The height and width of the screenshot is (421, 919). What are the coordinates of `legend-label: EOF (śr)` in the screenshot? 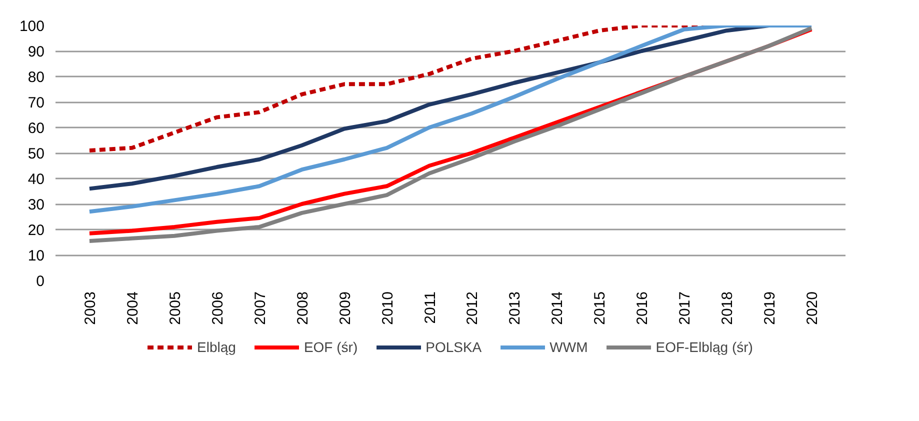 It's located at (331, 347).